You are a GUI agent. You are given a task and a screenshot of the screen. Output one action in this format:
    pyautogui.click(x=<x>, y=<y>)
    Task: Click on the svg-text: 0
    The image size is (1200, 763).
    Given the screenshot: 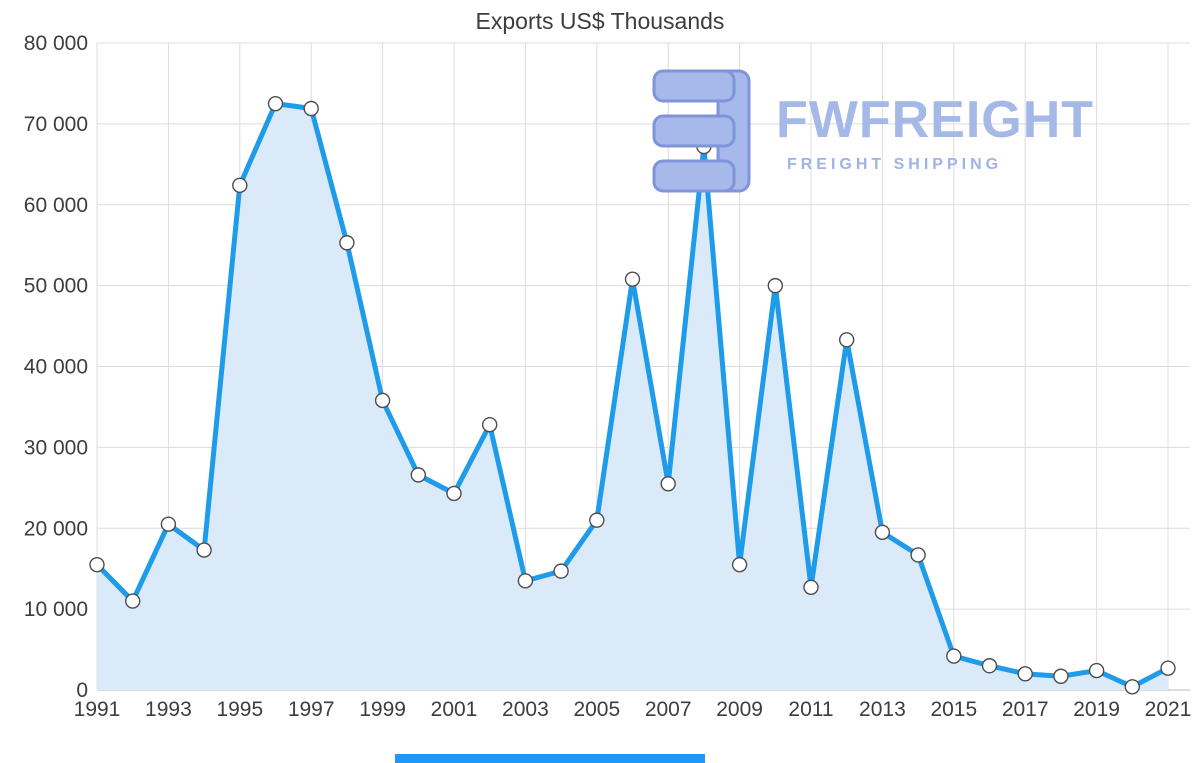 What is the action you would take?
    pyautogui.click(x=82, y=690)
    